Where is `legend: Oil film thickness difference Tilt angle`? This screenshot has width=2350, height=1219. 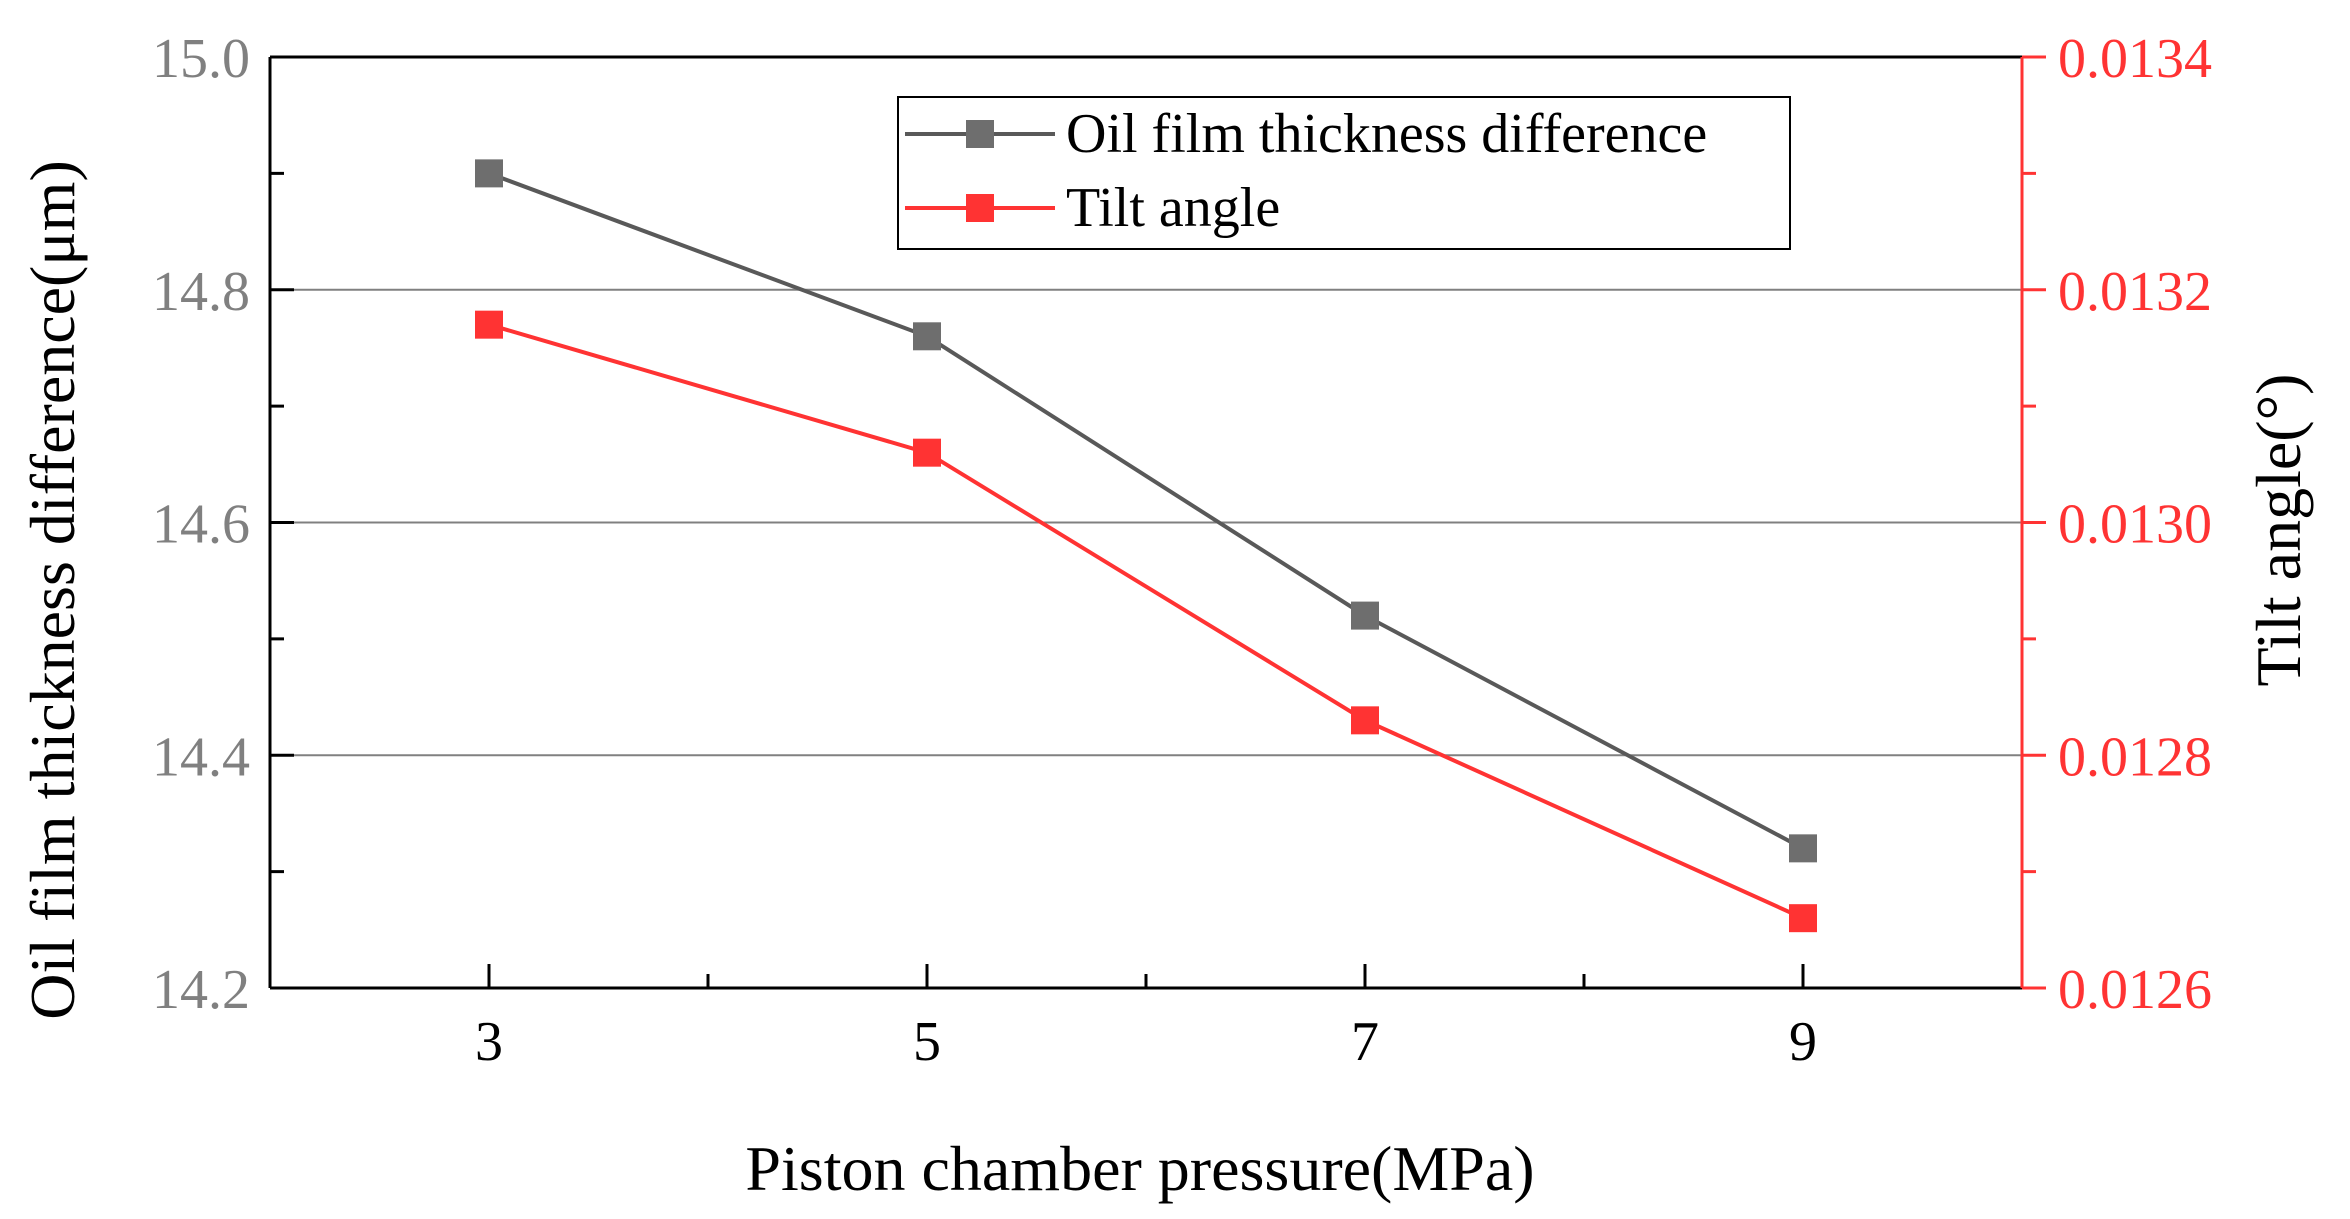
legend: Oil film thickness difference Tilt angle is located at coordinates (1344, 173).